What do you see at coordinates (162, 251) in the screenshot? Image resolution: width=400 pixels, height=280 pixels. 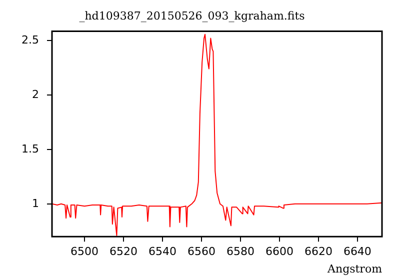 I see `x-tick-label: 6540` at bounding box center [162, 251].